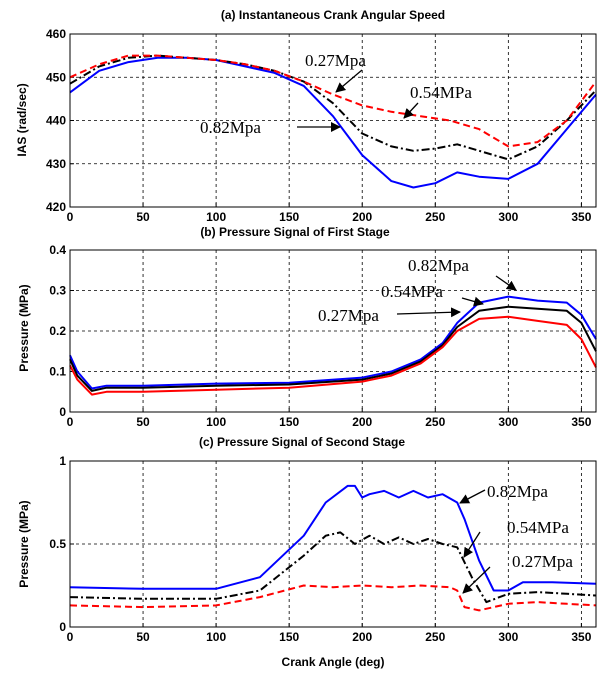 The height and width of the screenshot is (673, 601). Describe the element at coordinates (506, 283) in the screenshot. I see `annotation-1-82mpa-arrow` at that location.